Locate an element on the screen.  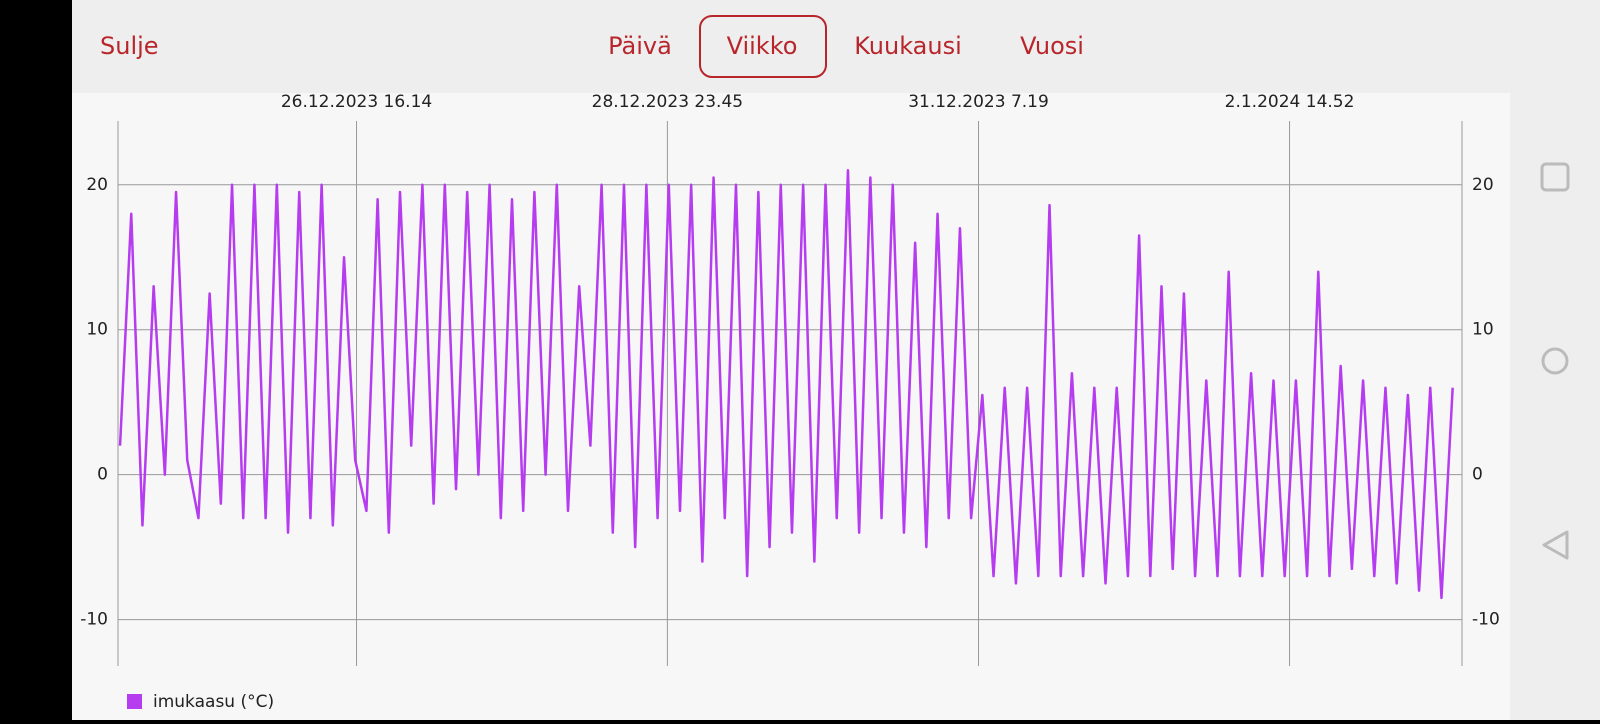
legend-label: imukaasu (°C) is located at coordinates (213, 702).